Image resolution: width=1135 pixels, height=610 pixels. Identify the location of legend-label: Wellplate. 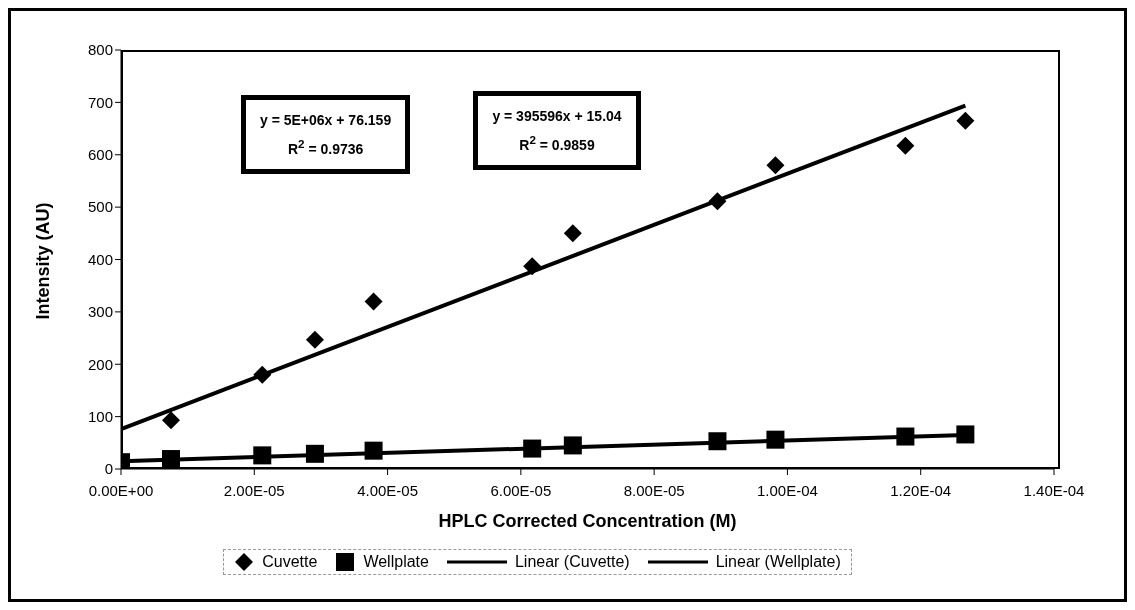
(396, 562).